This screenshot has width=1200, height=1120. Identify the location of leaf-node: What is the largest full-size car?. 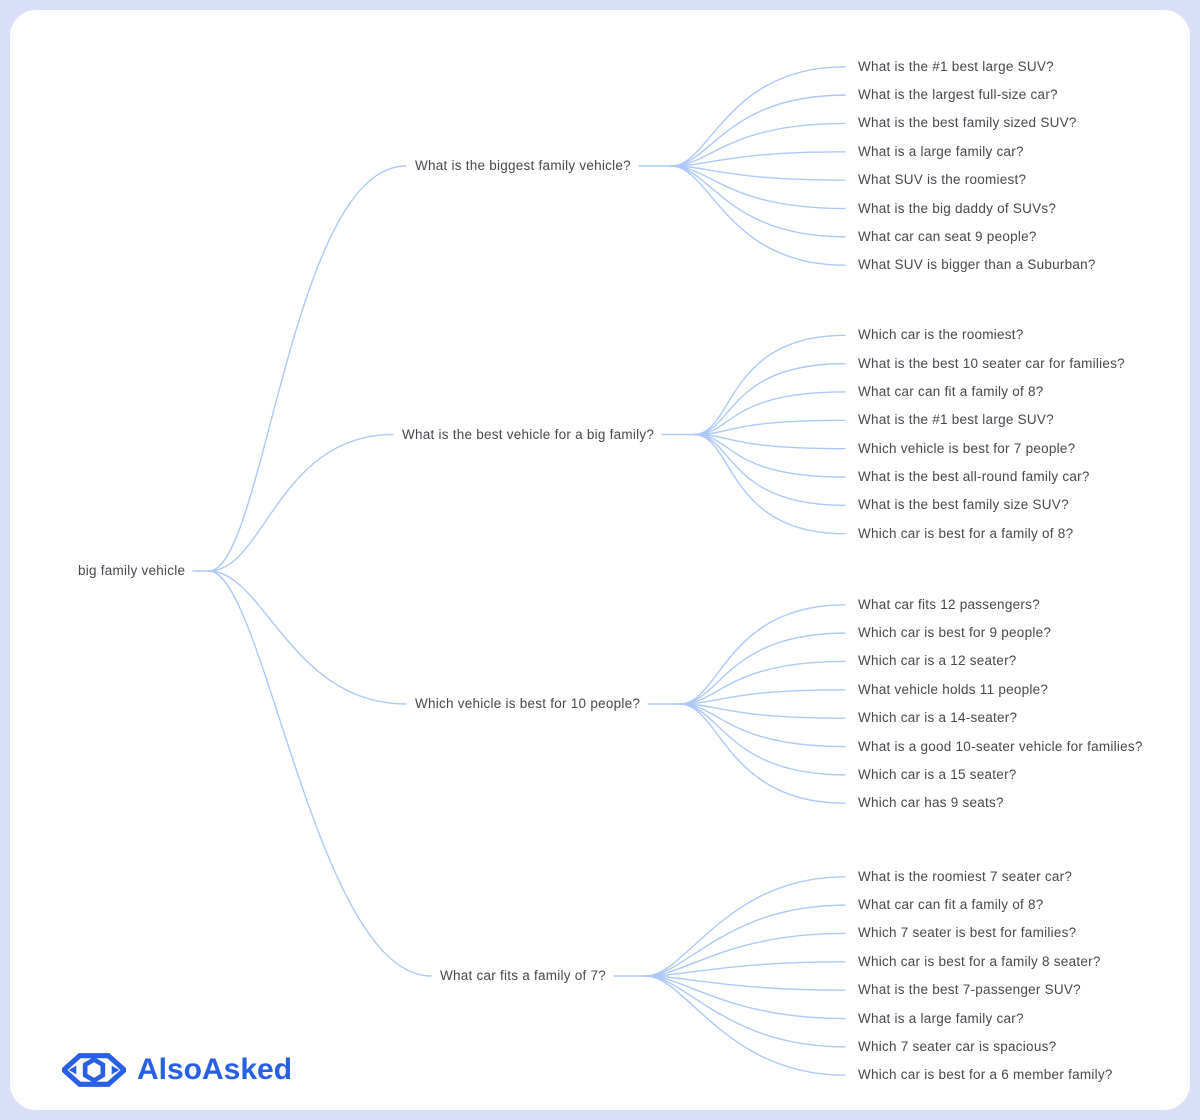
(958, 95).